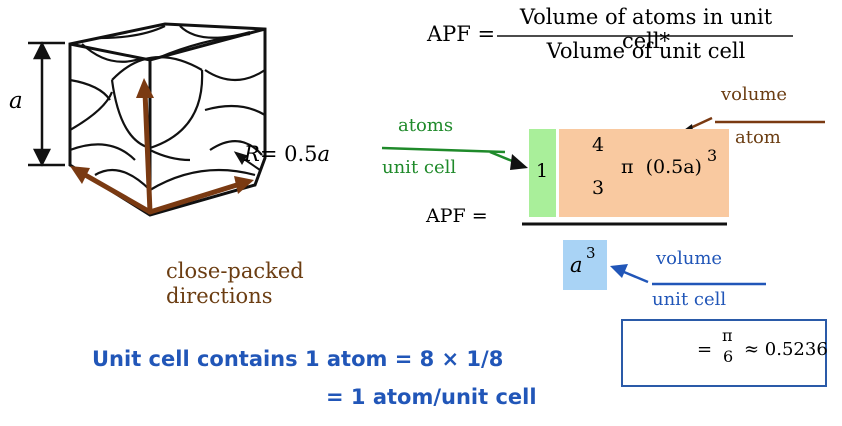 This screenshot has width=842, height=426. Describe the element at coordinates (46, 104) in the screenshot. I see `dimension-a-marker` at that location.